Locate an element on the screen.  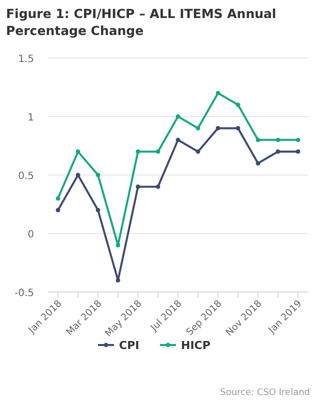
y-tick-label: 1 is located at coordinates (31, 118).